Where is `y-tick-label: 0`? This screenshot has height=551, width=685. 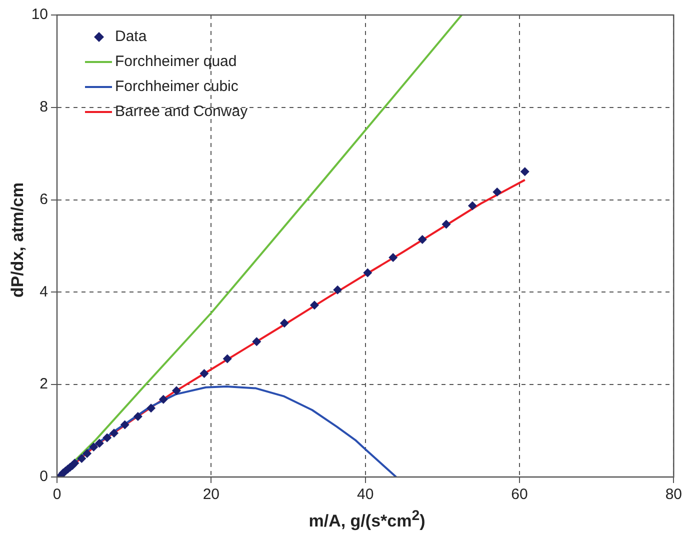
y-tick-label: 0 is located at coordinates (44, 477).